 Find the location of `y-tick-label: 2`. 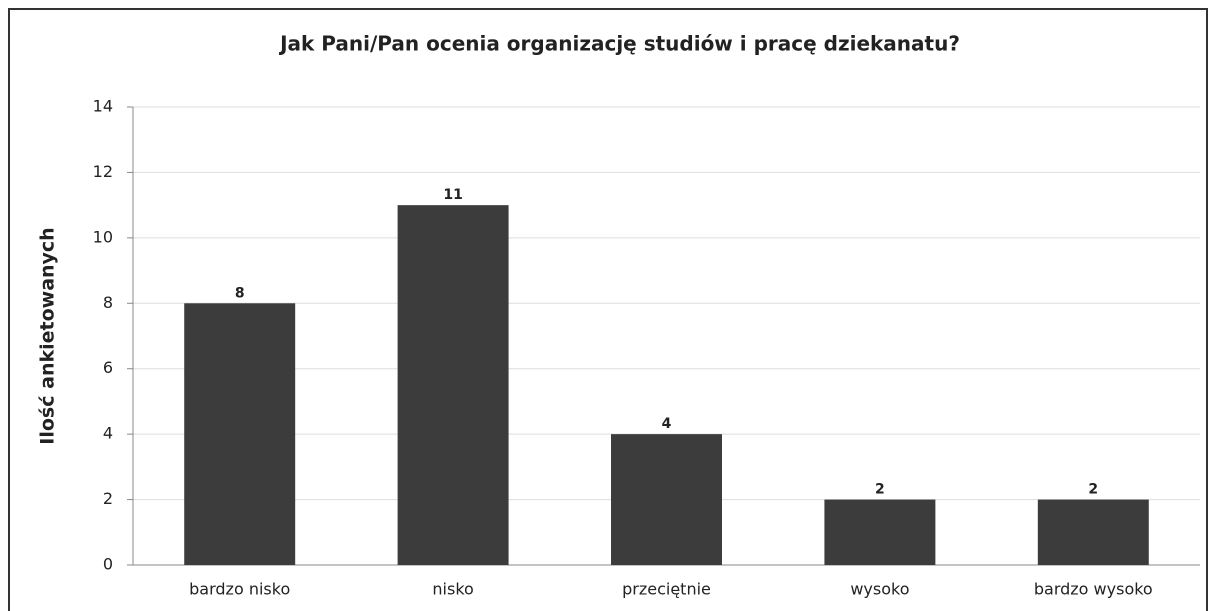

y-tick-label: 2 is located at coordinates (108, 498).